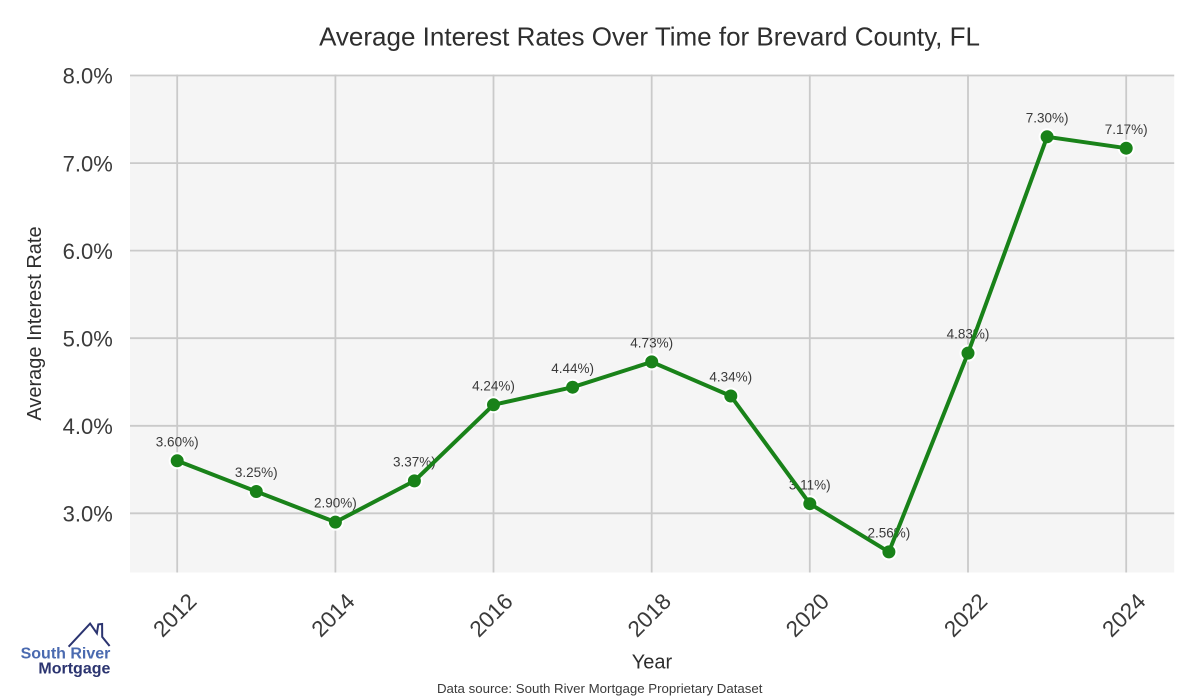 The image size is (1200, 700). What do you see at coordinates (1123, 615) in the screenshot?
I see `svg-text: 2024` at bounding box center [1123, 615].